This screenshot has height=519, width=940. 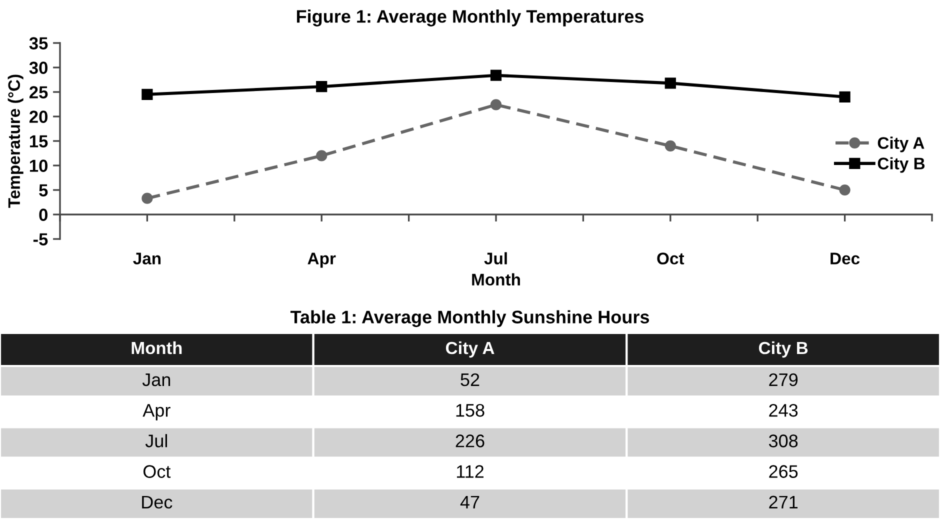 I want to click on data-label: 265, so click(x=783, y=471).